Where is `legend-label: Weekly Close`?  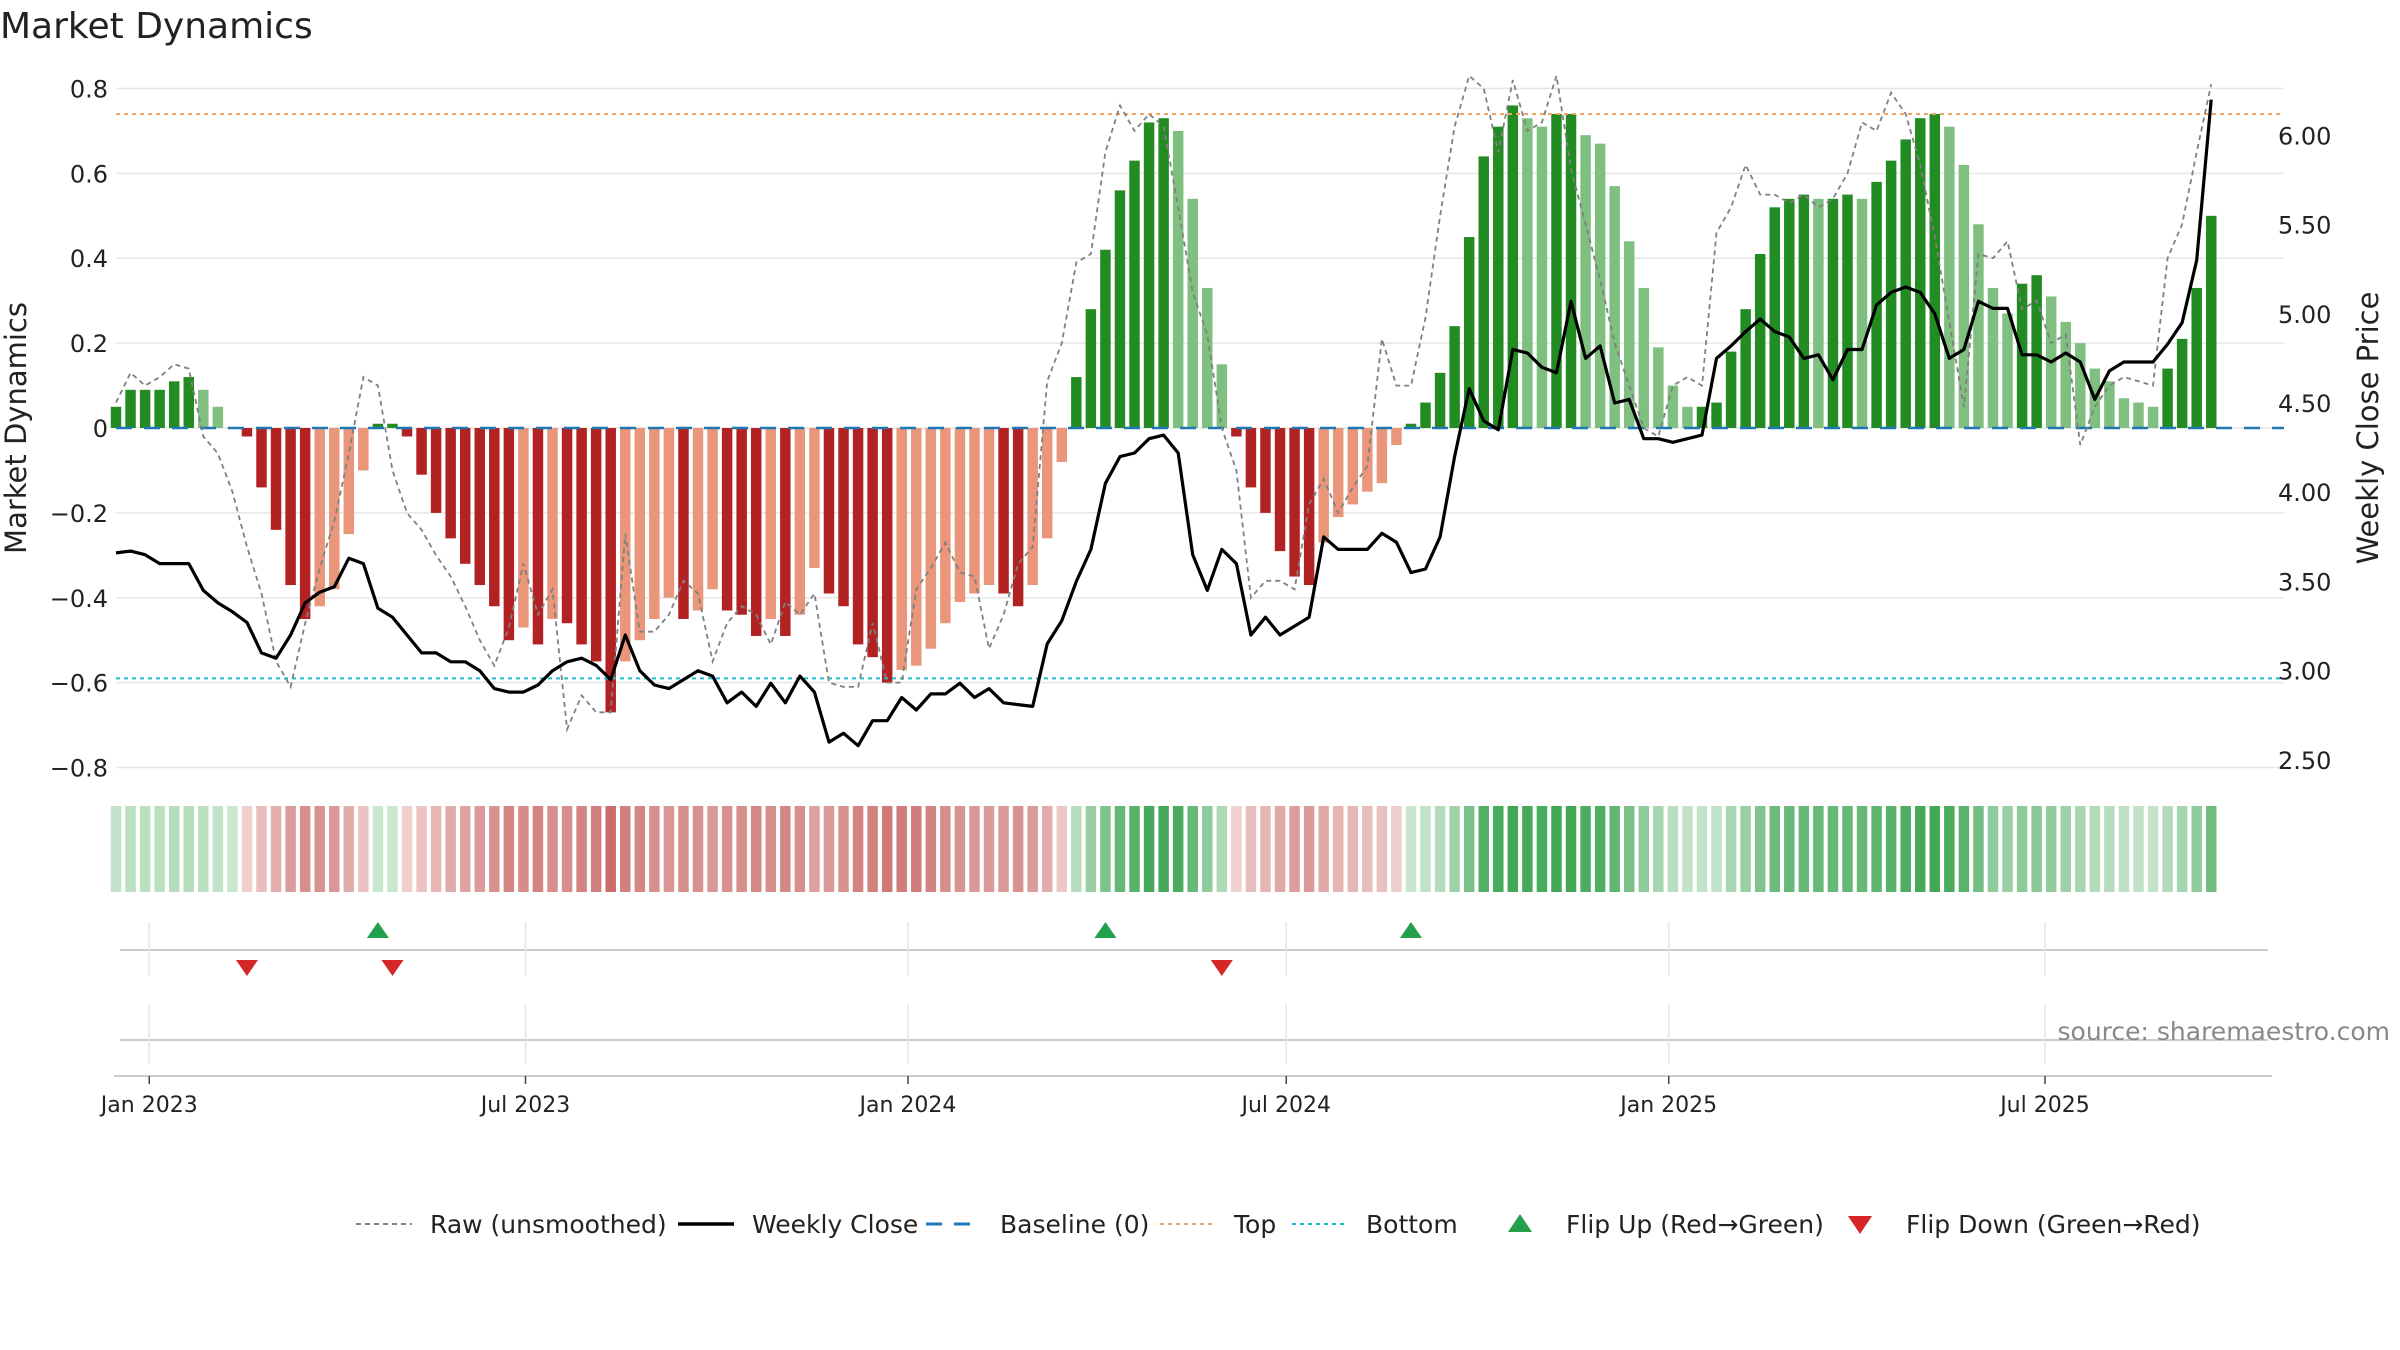
legend-label: Weekly Close is located at coordinates (835, 1224).